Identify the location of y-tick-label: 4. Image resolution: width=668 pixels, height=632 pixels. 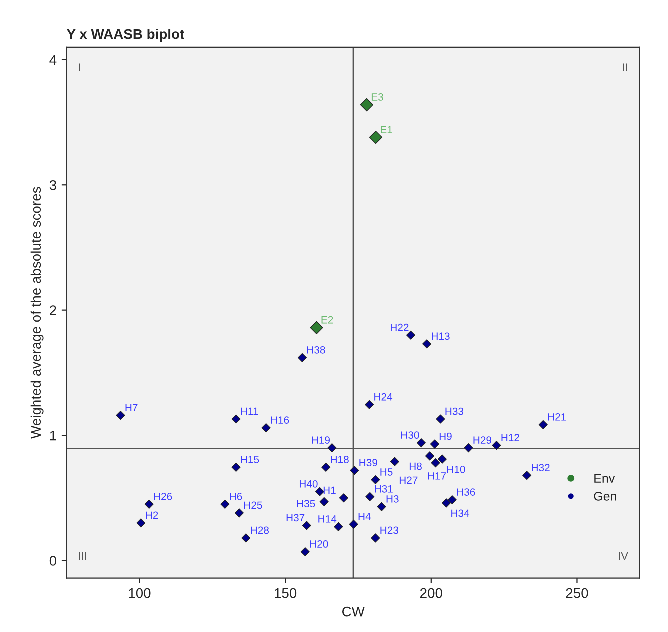
(53, 60).